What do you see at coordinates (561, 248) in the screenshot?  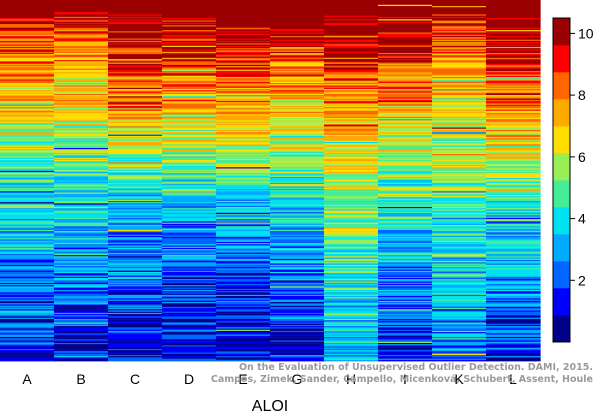 I see `colorbar-segment` at bounding box center [561, 248].